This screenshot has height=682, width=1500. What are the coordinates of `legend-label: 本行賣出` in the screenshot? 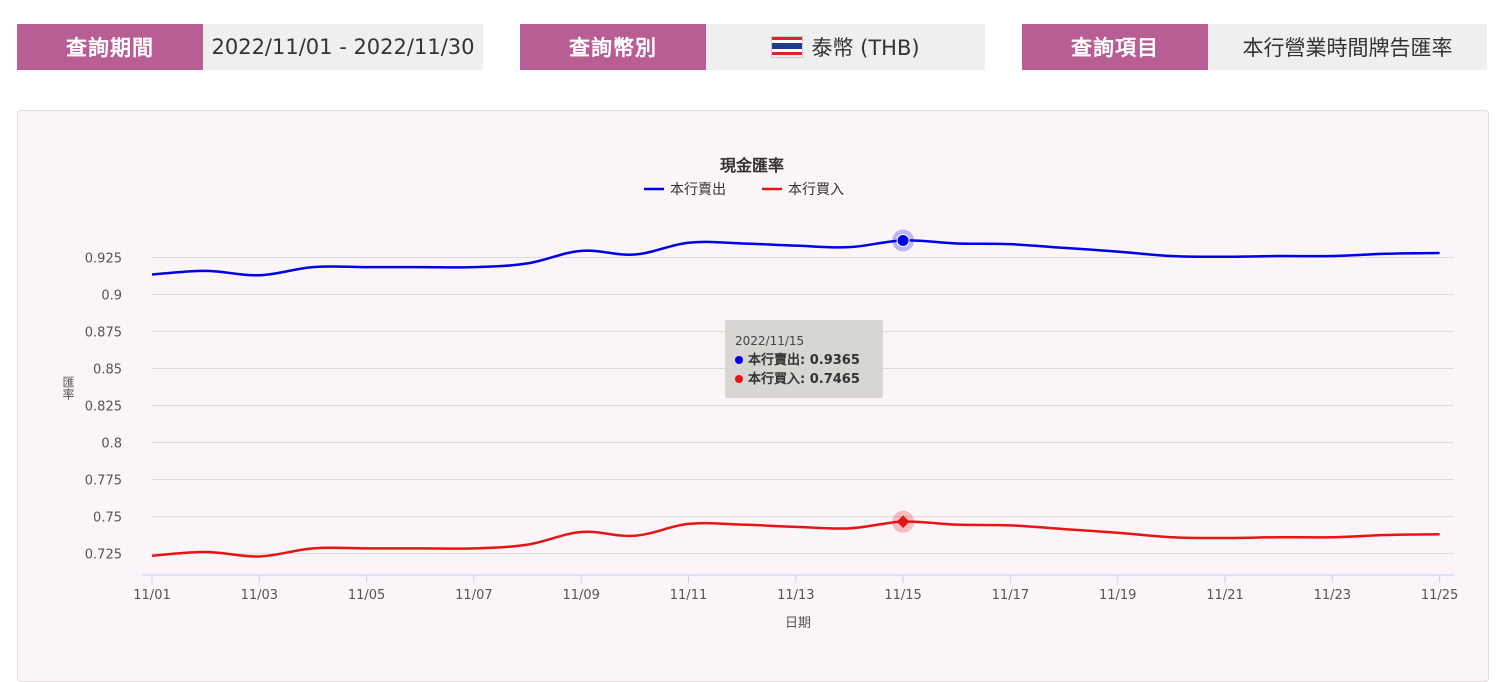 It's located at (698, 190).